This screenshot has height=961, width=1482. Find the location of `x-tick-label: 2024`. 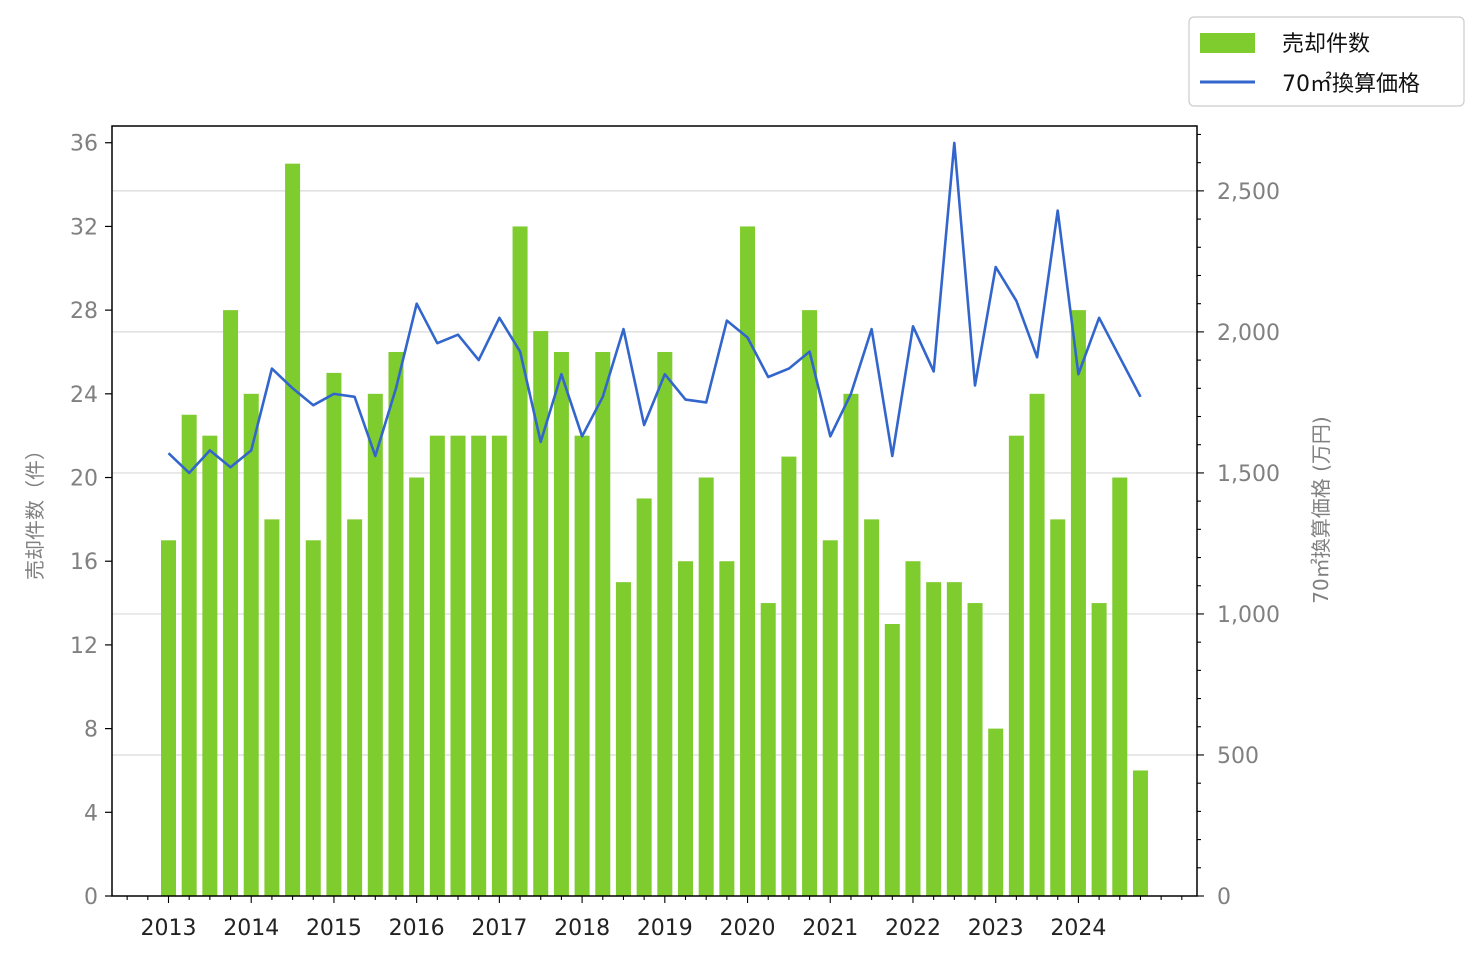

x-tick-label: 2024 is located at coordinates (1078, 928).